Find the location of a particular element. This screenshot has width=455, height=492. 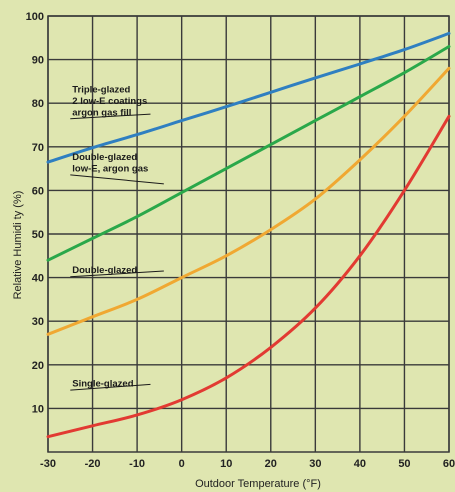

y-tick-label: 70 is located at coordinates (38, 148).